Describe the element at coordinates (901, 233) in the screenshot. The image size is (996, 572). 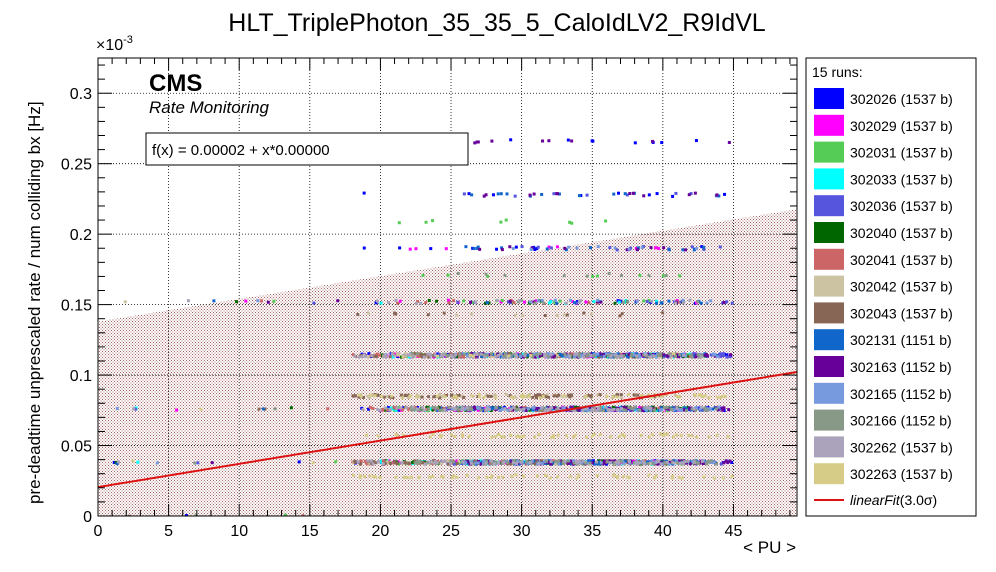
I see `legend-label: 302040 (1537 b)` at that location.